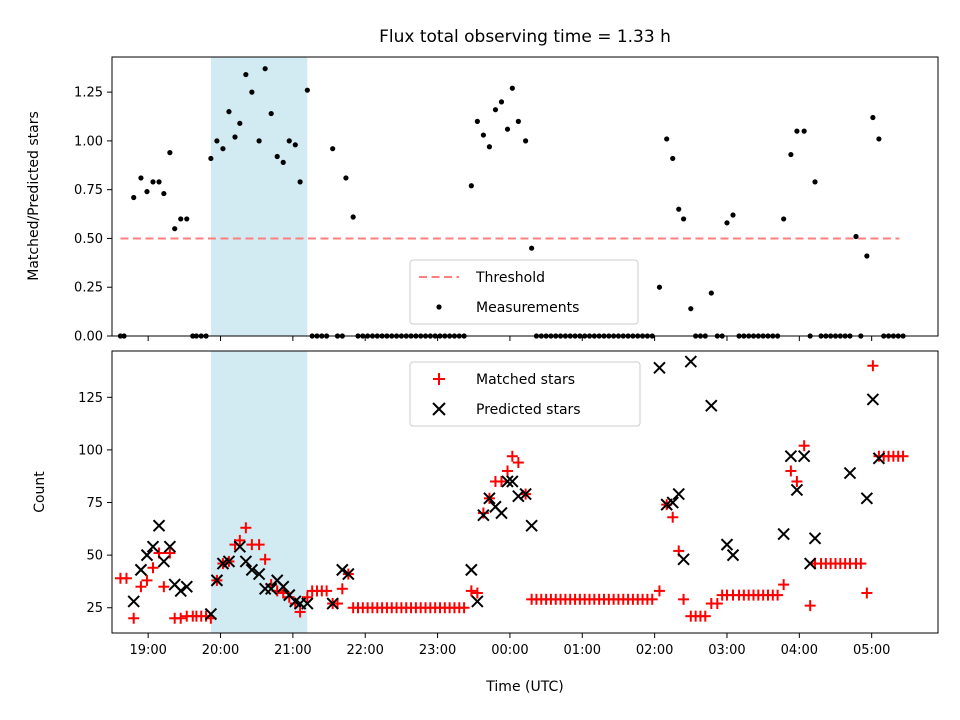 This screenshot has width=960, height=720. I want to click on x-tick-label: 01:00, so click(582, 650).